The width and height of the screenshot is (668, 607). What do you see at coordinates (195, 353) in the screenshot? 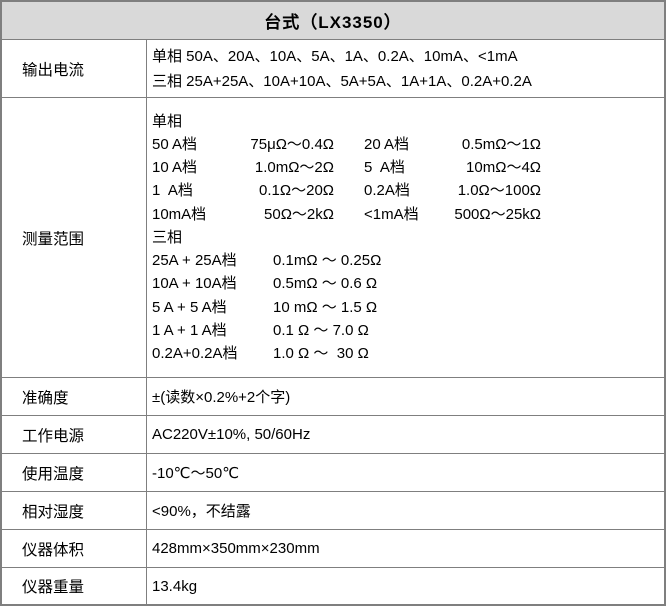
I see `range-label: 0.2A+0.2A档` at bounding box center [195, 353].